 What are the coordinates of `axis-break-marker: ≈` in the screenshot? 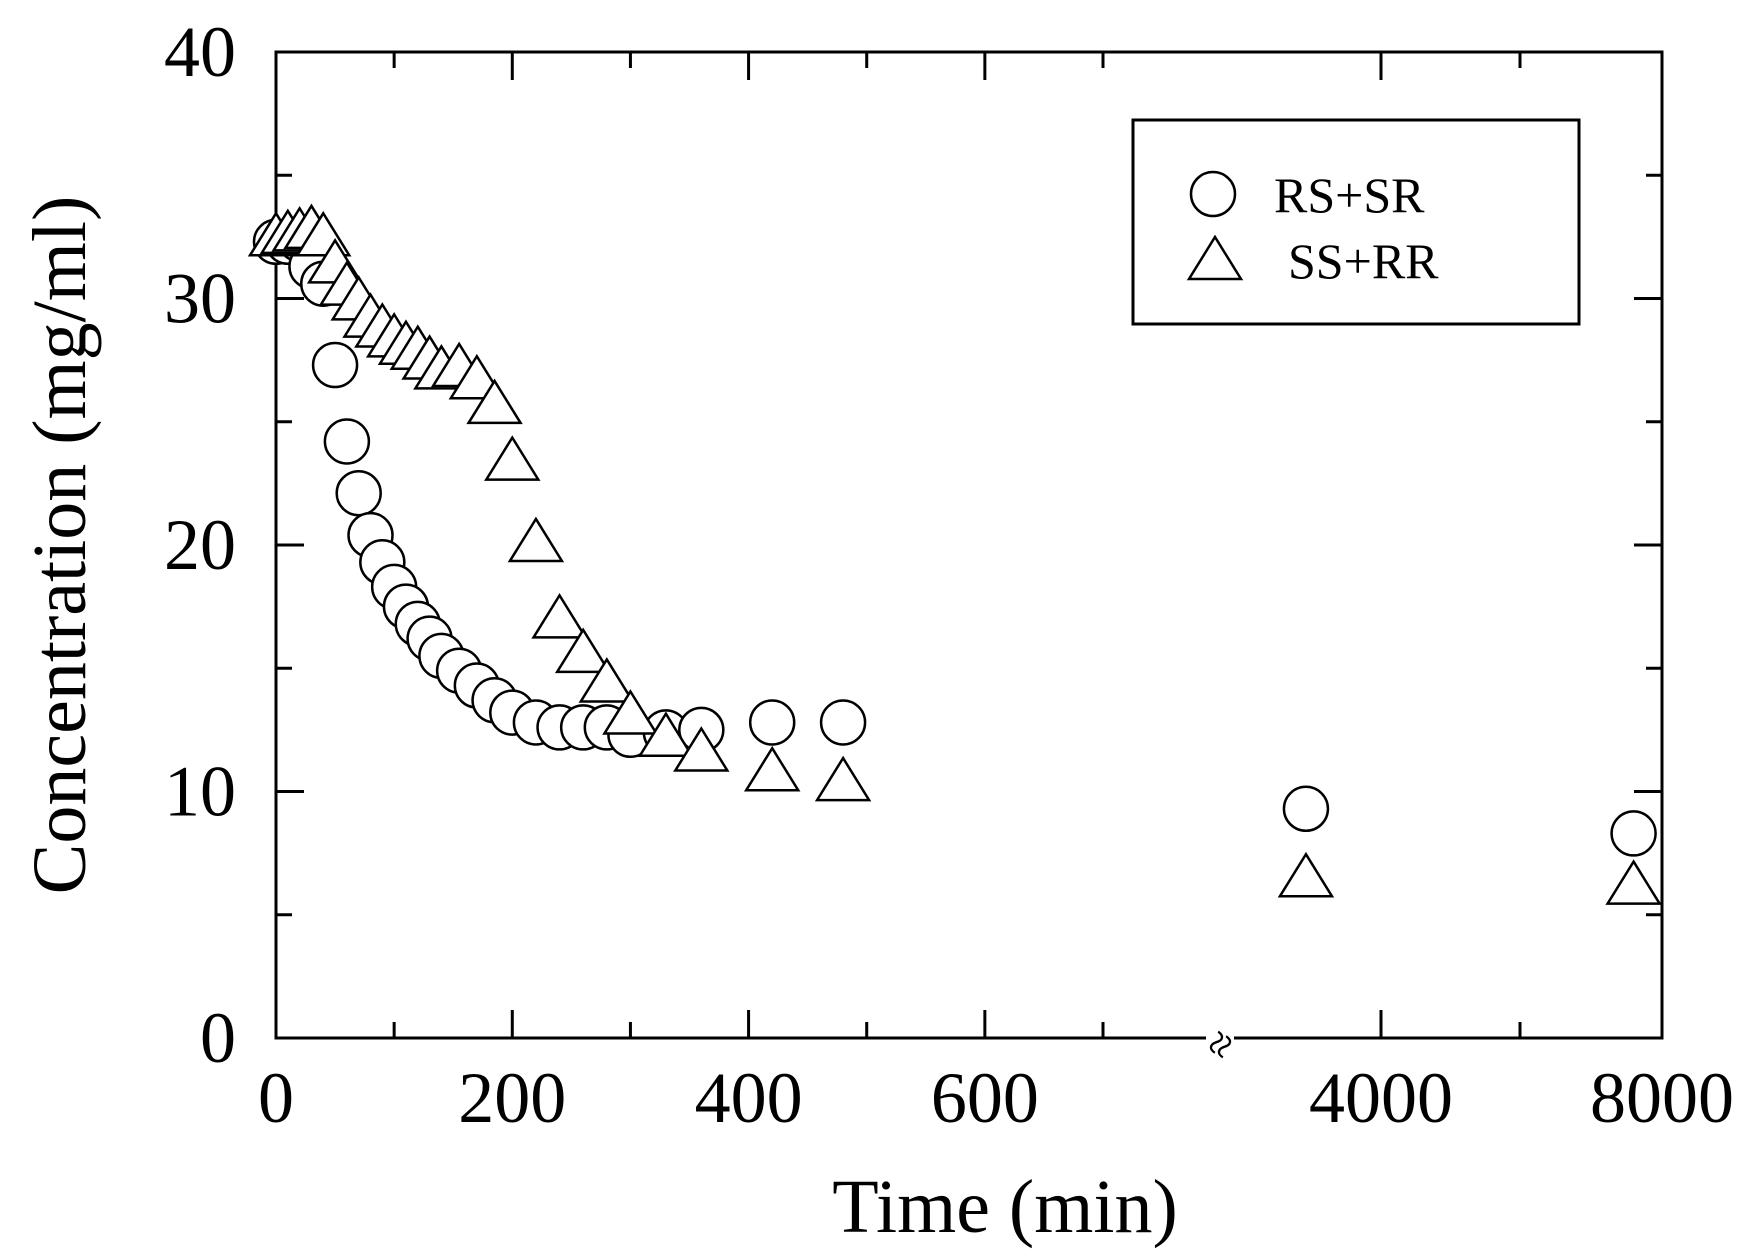 It's located at (1220, 1044).